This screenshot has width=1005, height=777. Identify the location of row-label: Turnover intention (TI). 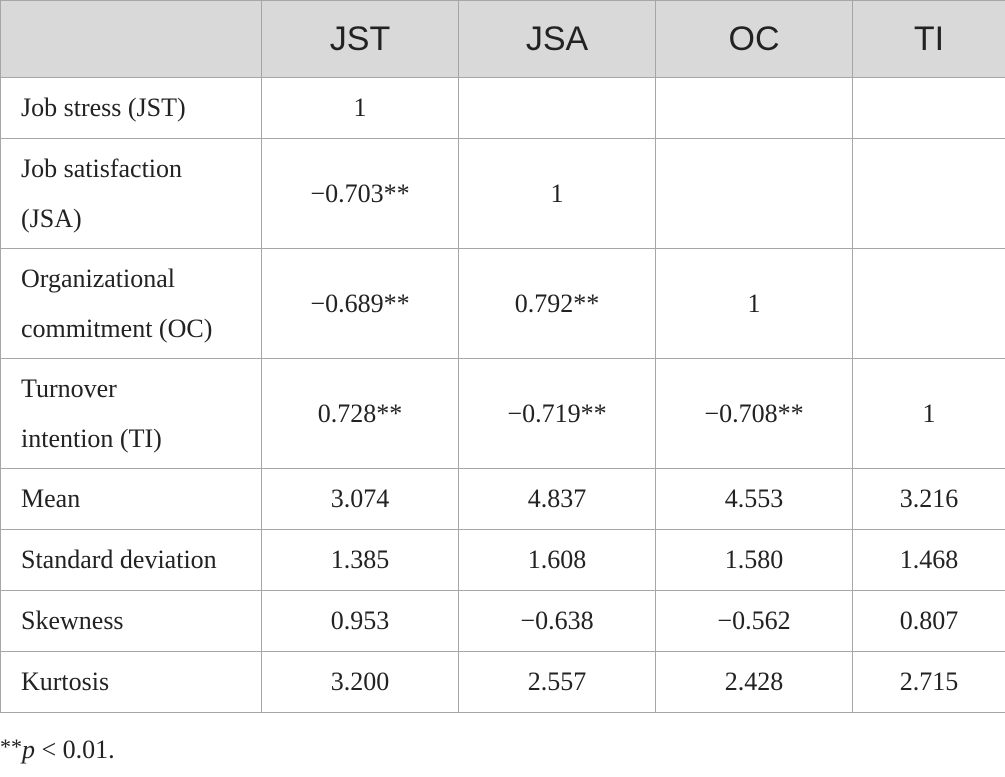
(131, 413).